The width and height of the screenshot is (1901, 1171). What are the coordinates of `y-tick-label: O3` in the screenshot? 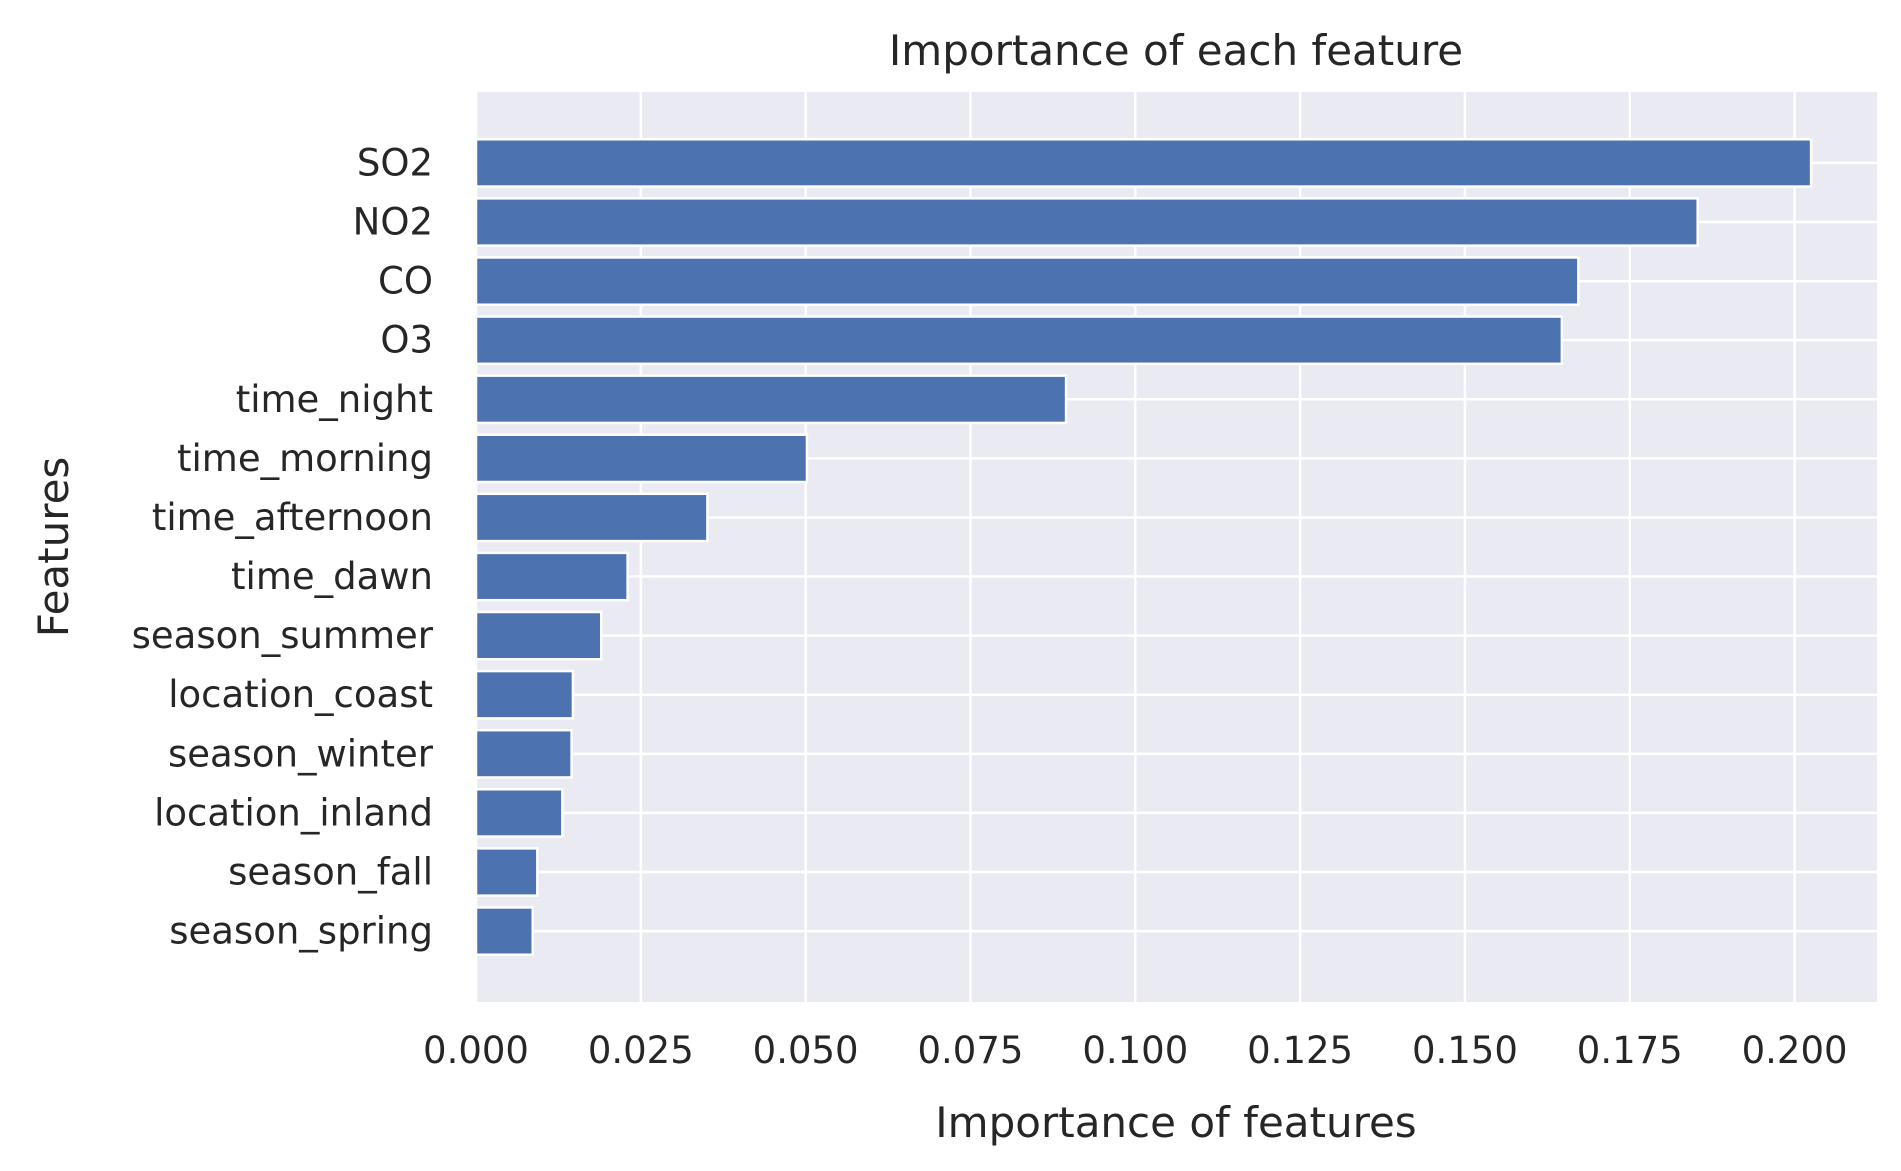 It's located at (406, 340).